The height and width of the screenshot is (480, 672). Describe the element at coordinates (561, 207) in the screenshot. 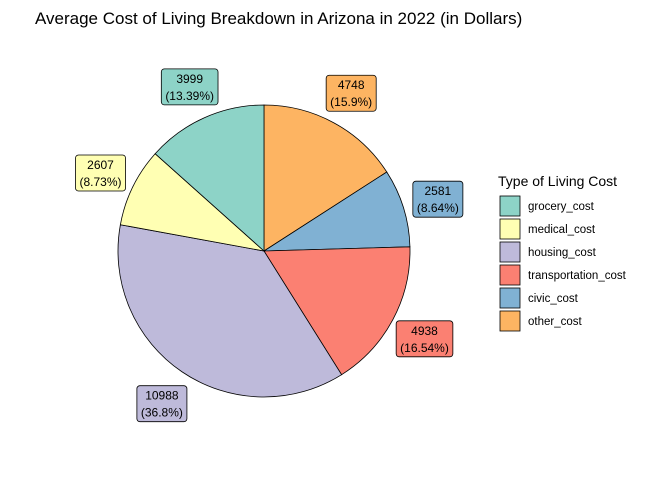

I see `legend-label-grocery-cost: grocery_cost` at that location.